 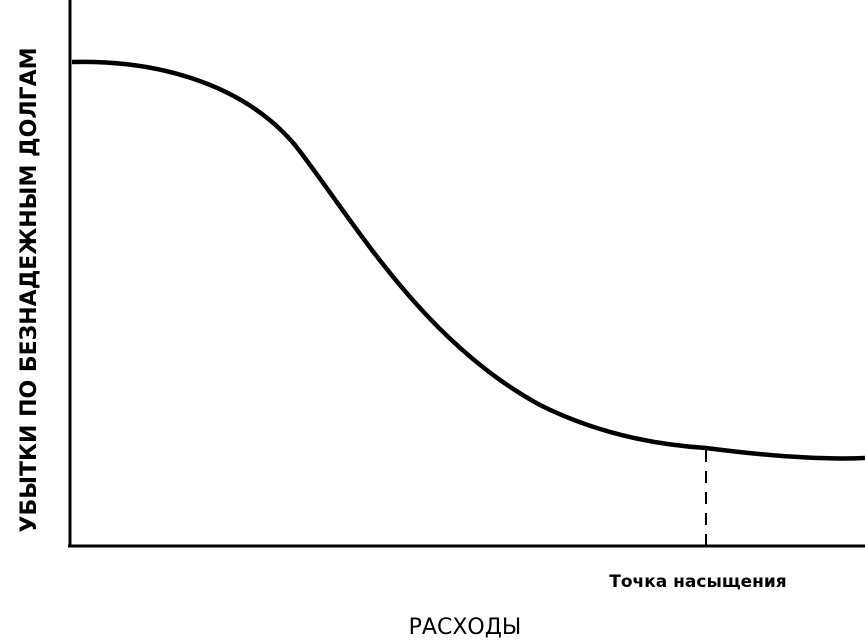 What do you see at coordinates (29, 289) in the screenshot?
I see `y-axis-label: УБЫТКИ ПО БЕЗНАДЕЖНЫМ ДОЛГАМ` at bounding box center [29, 289].